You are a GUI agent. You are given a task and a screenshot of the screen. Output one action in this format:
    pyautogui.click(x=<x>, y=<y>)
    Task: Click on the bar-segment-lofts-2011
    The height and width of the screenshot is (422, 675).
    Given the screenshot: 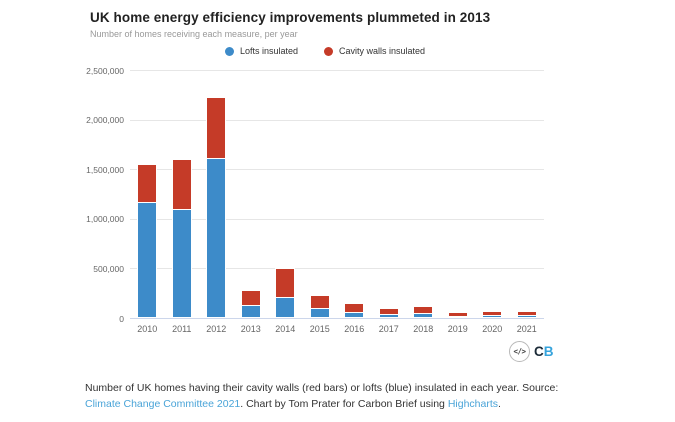 What is the action you would take?
    pyautogui.click(x=181, y=263)
    